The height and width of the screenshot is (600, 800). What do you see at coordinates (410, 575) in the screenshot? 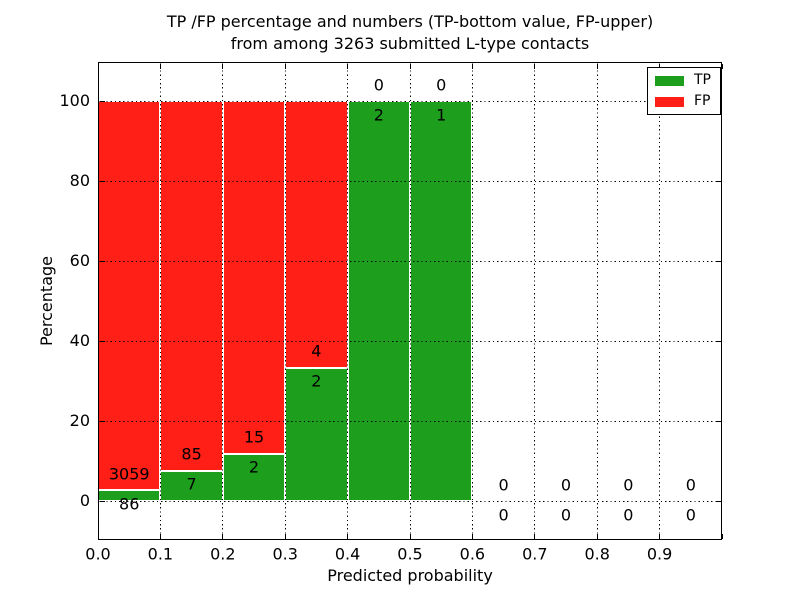
I see `x-axis-label: Predicted probability` at bounding box center [410, 575].